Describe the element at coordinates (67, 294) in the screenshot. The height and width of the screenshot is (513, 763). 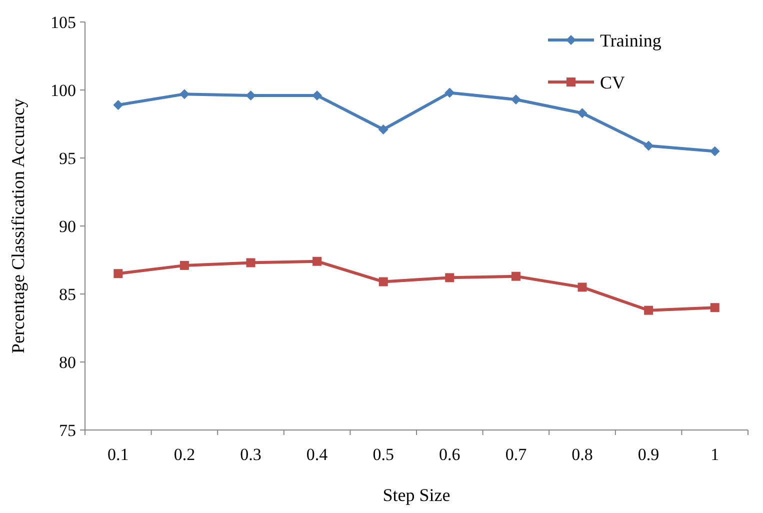
I see `y-tick-label: 85` at that location.